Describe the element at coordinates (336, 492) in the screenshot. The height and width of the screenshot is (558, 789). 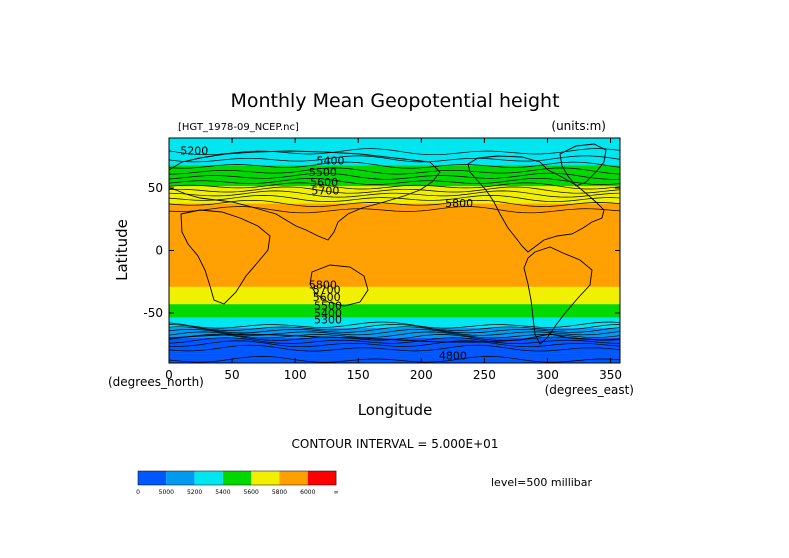
I see `colorbar-label: ∞` at that location.